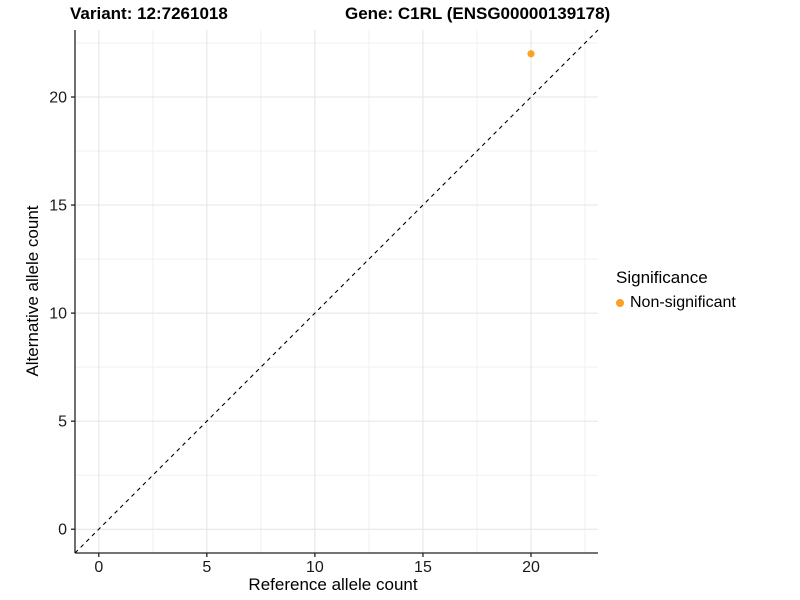 This screenshot has width=800, height=600. I want to click on x-axis-title: Reference allele count, so click(333, 584).